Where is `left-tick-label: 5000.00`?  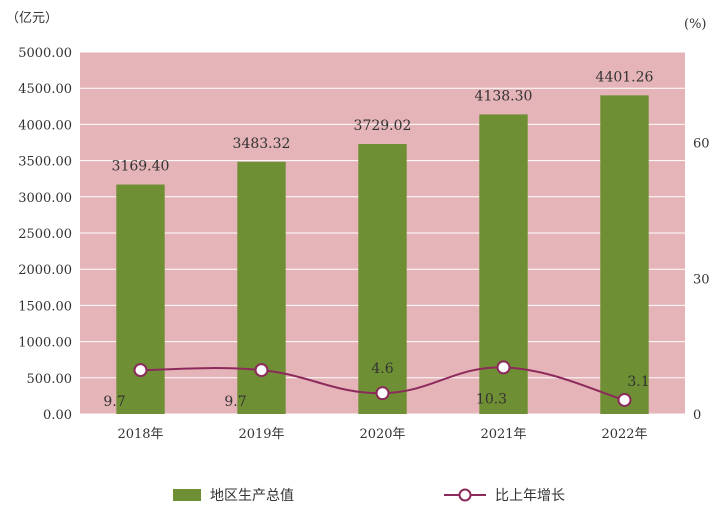
left-tick-label: 5000.00 is located at coordinates (45, 53).